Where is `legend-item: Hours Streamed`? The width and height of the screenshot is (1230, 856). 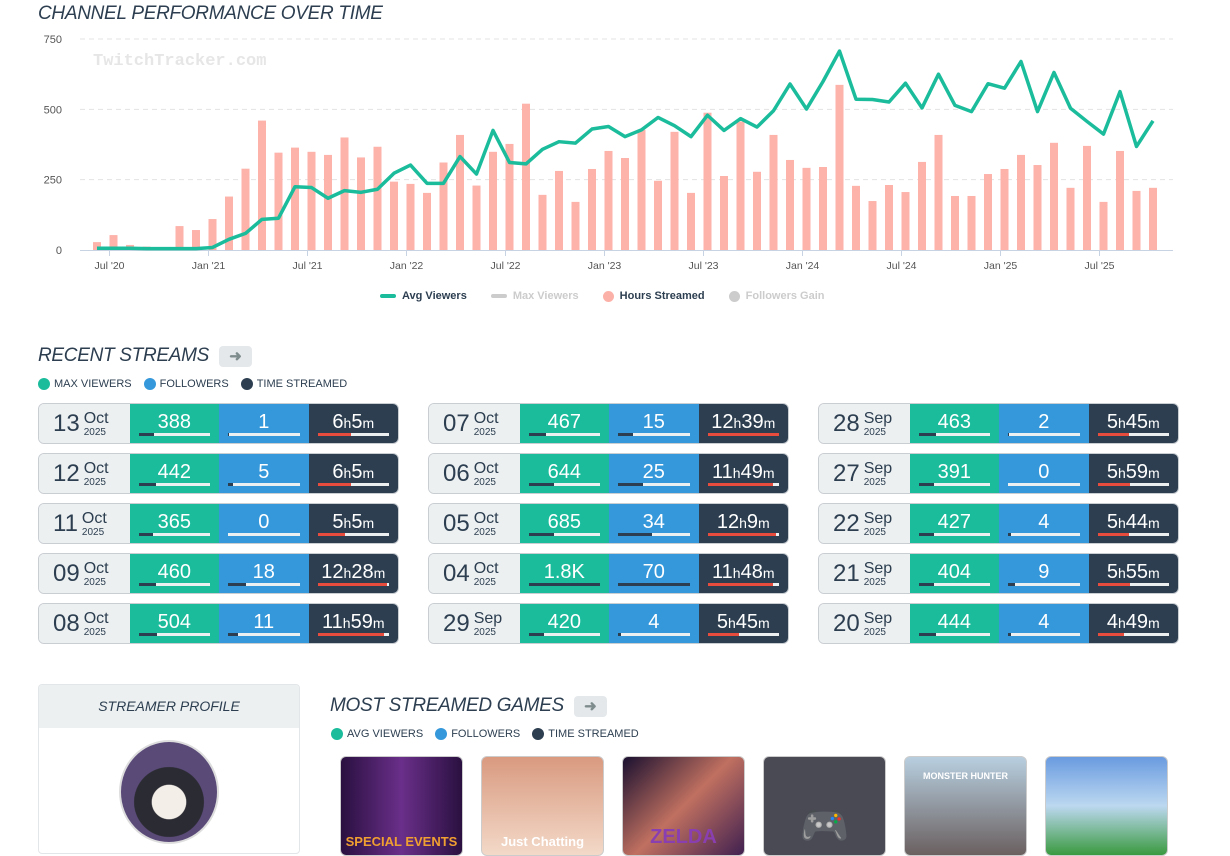
legend-item: Hours Streamed is located at coordinates (654, 296).